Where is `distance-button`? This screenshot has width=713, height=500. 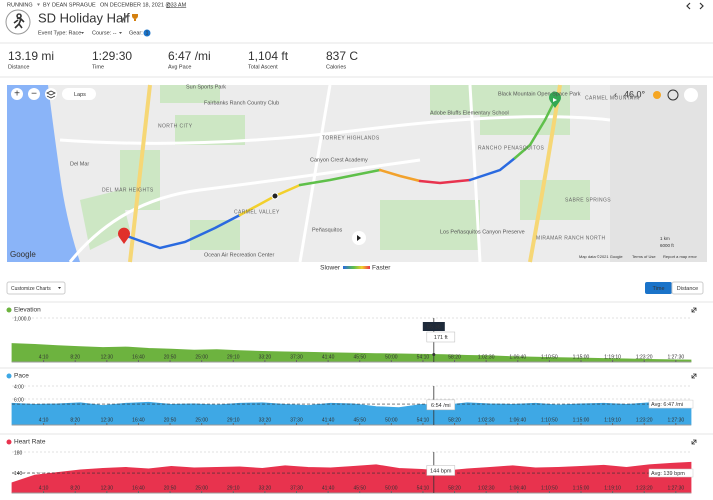 distance-button is located at coordinates (687, 288).